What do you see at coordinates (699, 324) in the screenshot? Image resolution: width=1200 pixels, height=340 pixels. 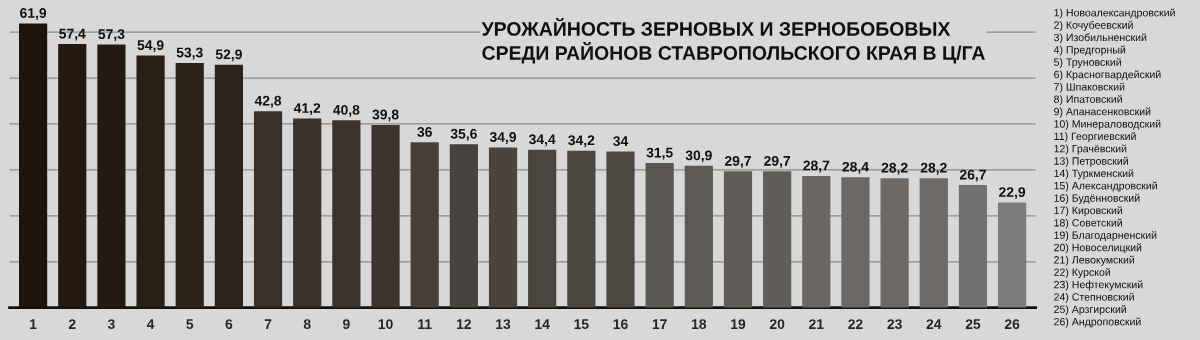 I see `x-tick-label: 18` at bounding box center [699, 324].